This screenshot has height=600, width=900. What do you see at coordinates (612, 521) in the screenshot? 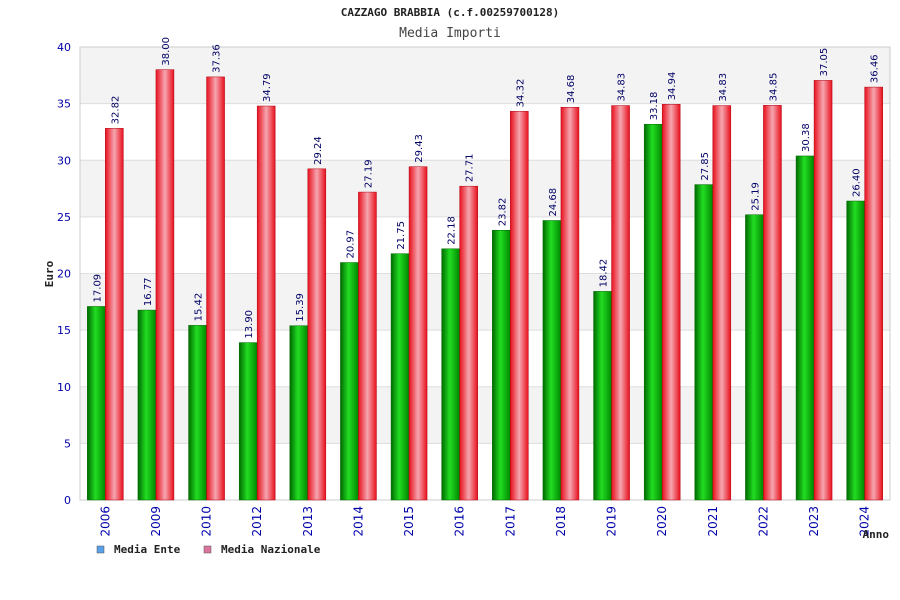
I see `x-tick-label: 2019` at bounding box center [612, 521].